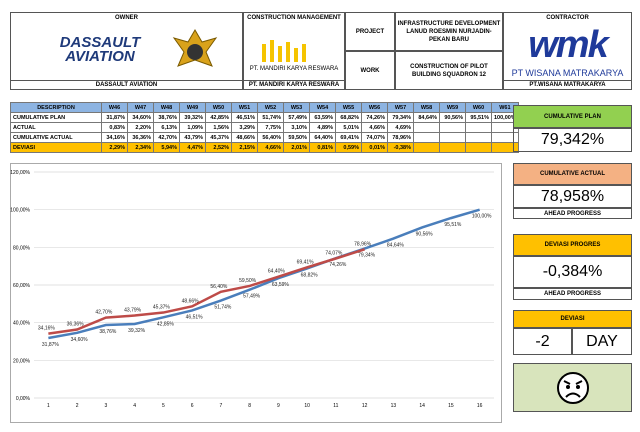 This screenshot has width=640, height=432. Describe the element at coordinates (56, 117) in the screenshot. I see `row-label: CUMULATIVE PLAN` at that location.